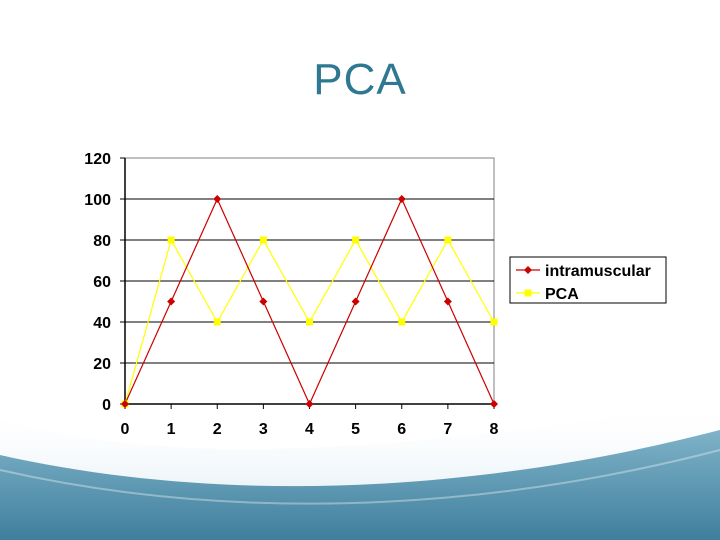 This screenshot has width=720, height=540. Describe the element at coordinates (447, 429) in the screenshot. I see `x-tick-label-7: 7` at that location.